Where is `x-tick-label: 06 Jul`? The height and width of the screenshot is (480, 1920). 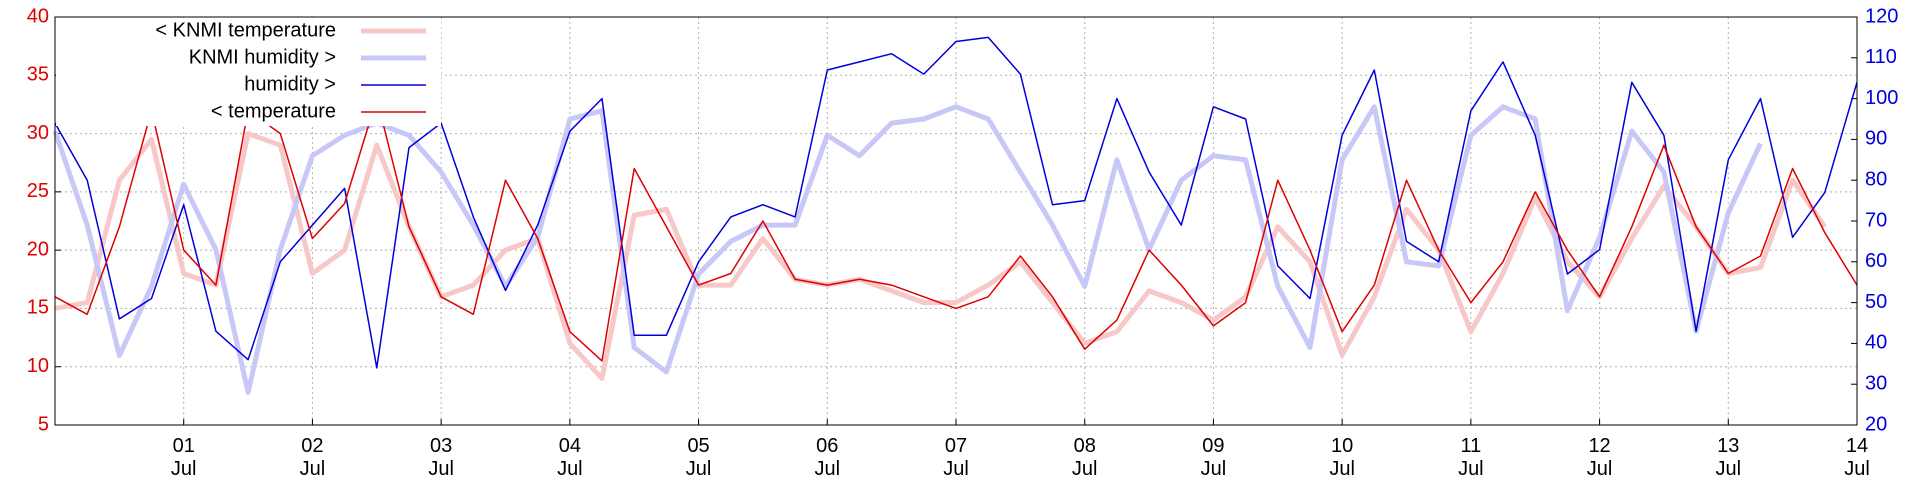 x-tick-label: 06 Jul is located at coordinates (827, 457).